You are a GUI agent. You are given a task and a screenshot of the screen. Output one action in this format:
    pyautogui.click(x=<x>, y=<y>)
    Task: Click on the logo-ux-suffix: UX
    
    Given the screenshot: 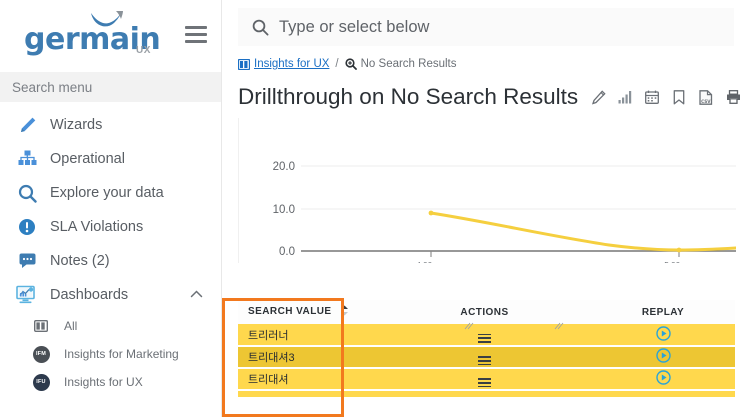 What is the action you would take?
    pyautogui.click(x=143, y=50)
    